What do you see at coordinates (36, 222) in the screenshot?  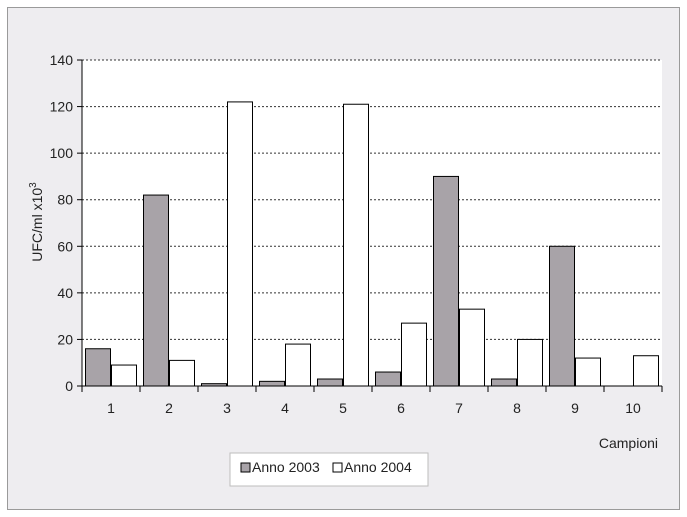 I see `y-axis-label: UFC/ml x103` at bounding box center [36, 222].